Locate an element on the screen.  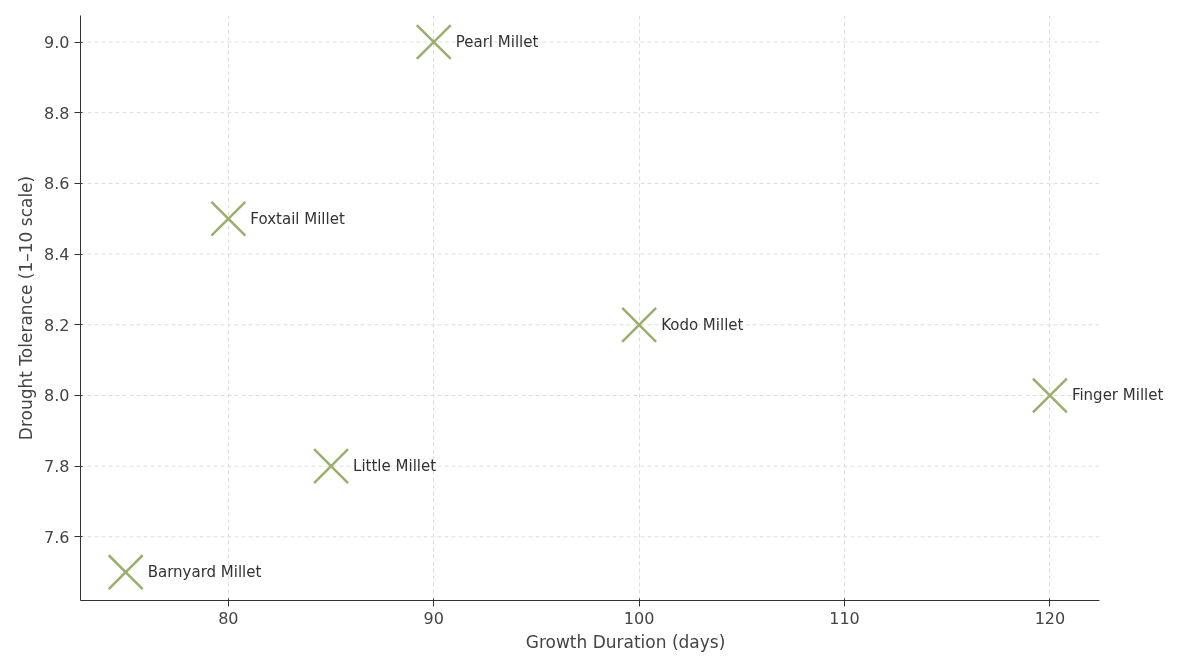
annotation: Foxtail Millet is located at coordinates (297, 218).